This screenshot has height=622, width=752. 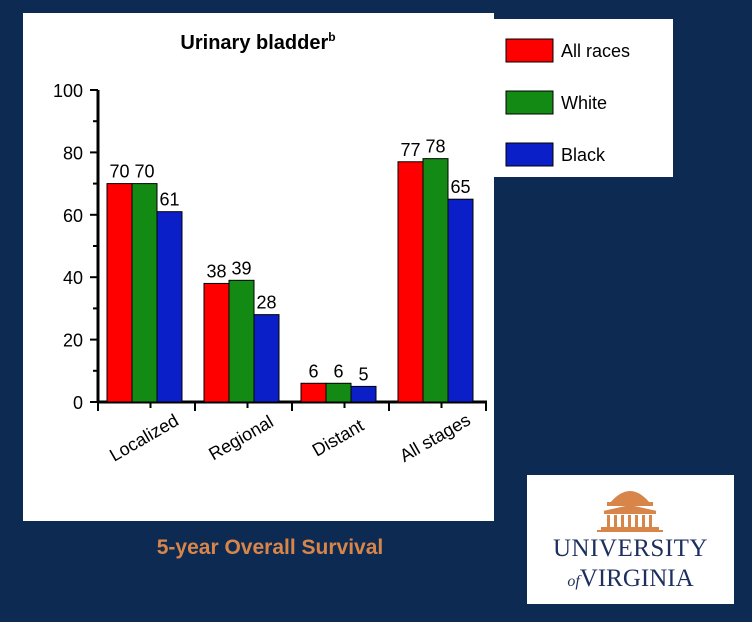 I want to click on data-label: 61, so click(x=169, y=200).